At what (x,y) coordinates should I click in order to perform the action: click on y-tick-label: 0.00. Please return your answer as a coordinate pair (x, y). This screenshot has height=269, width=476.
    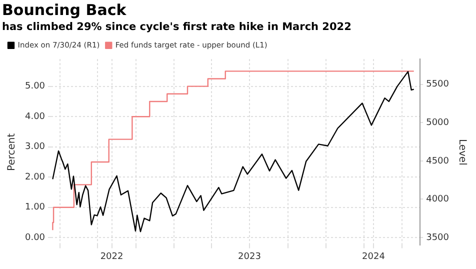
    Looking at the image, I should click on (35, 237).